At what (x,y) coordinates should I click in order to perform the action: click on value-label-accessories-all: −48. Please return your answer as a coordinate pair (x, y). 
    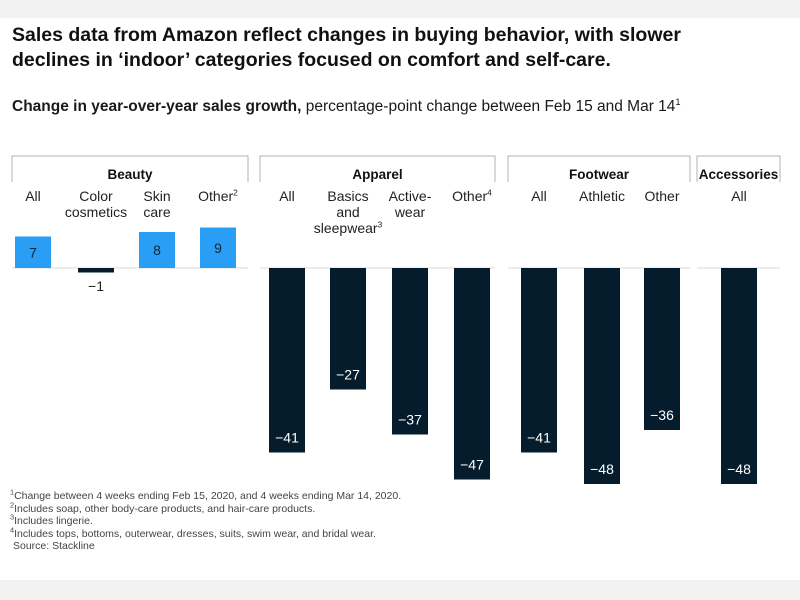
    Looking at the image, I should click on (739, 469).